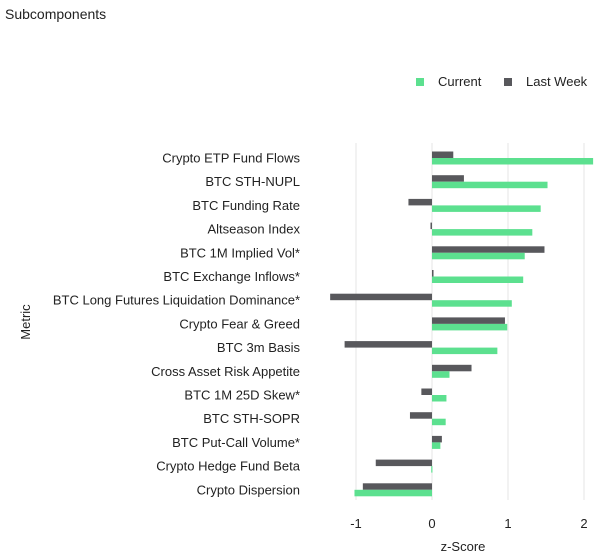 The height and width of the screenshot is (560, 616). What do you see at coordinates (356, 523) in the screenshot?
I see `x-tick-label: -1` at bounding box center [356, 523].